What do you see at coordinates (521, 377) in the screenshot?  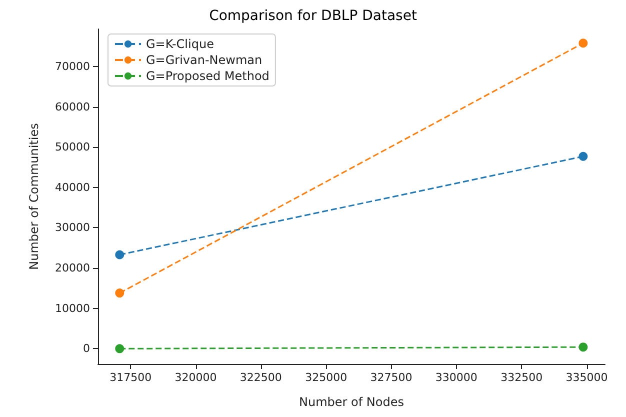 I see `x-tick-label: 332500` at bounding box center [521, 377].